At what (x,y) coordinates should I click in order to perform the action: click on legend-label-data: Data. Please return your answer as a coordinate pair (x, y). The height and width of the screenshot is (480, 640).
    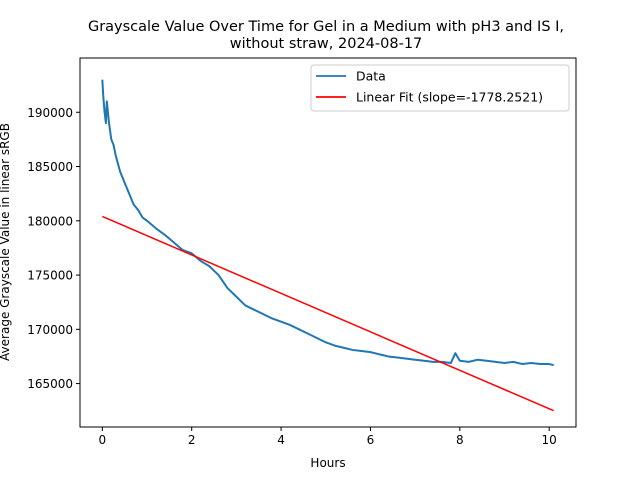
    Looking at the image, I should click on (371, 76).